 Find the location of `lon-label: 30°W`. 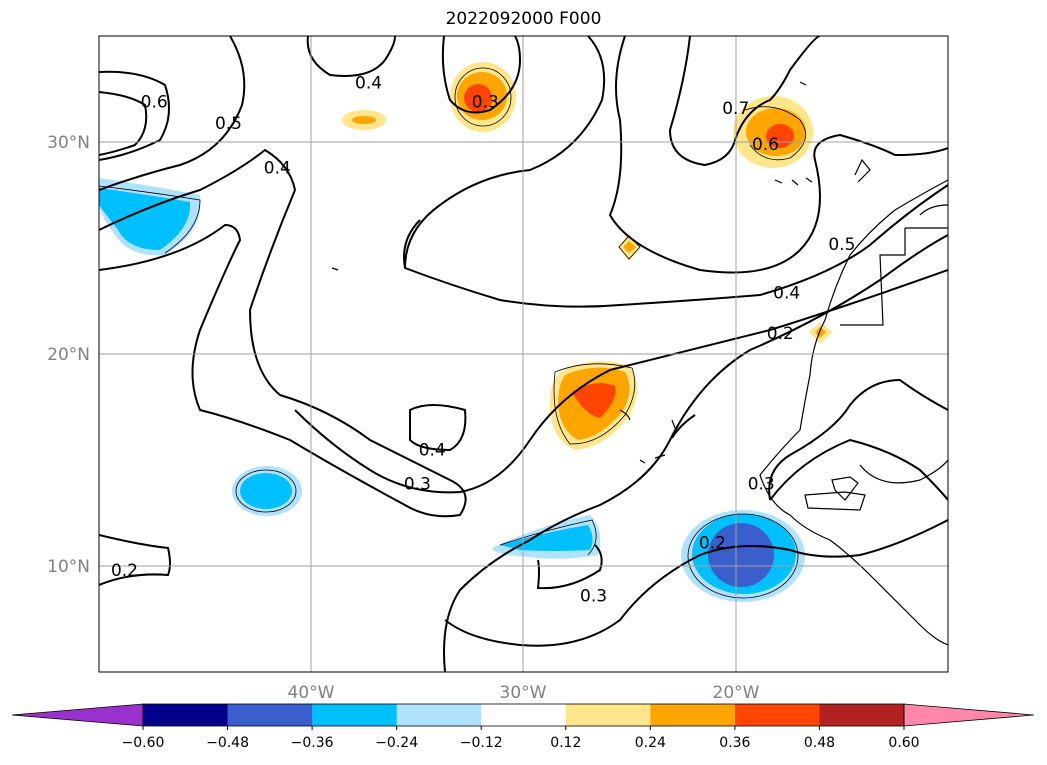

lon-label: 30°W is located at coordinates (523, 693).